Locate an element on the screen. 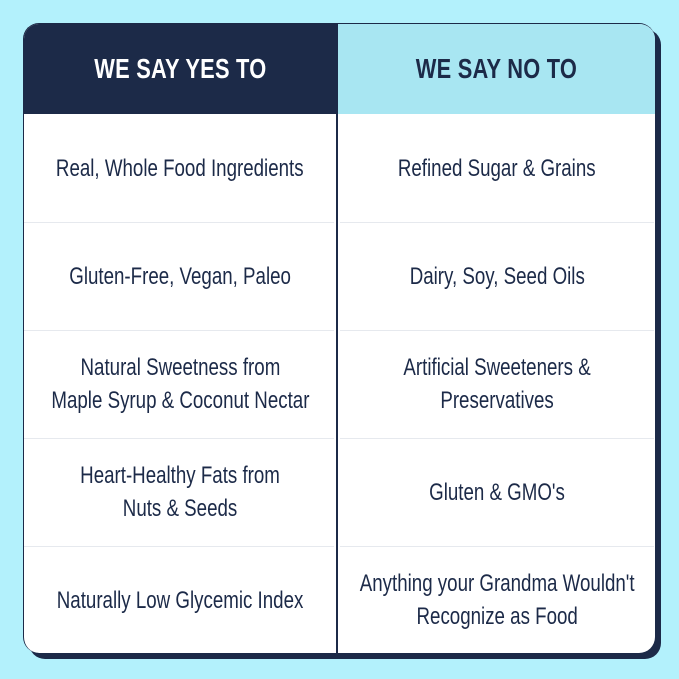 The height and width of the screenshot is (679, 679). cell-line: Refined Sugar & Grains is located at coordinates (497, 168).